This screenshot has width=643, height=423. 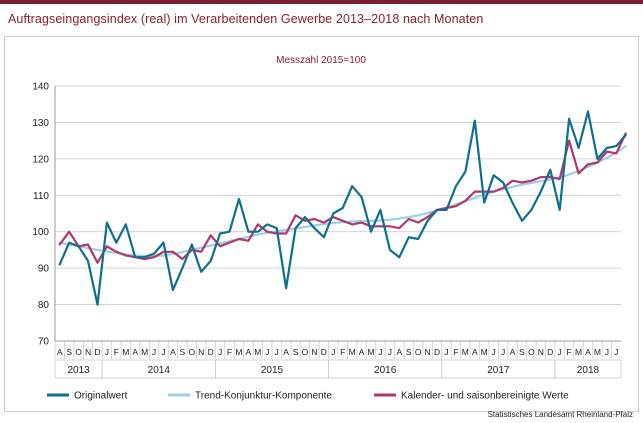 What do you see at coordinates (44, 269) in the screenshot?
I see `y-tick-label: 90` at bounding box center [44, 269].